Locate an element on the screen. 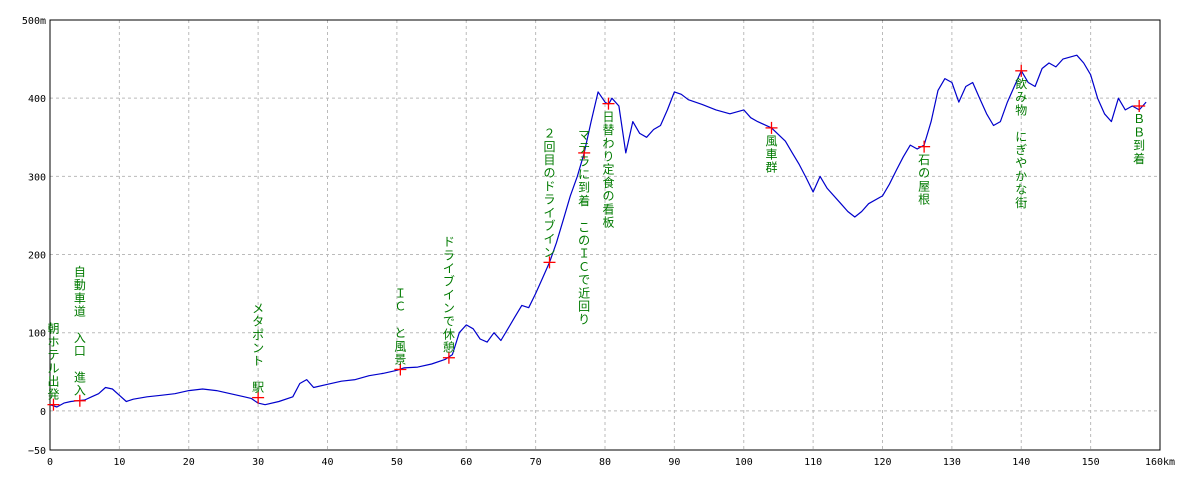 This screenshot has height=480, width=1200. waypoint-label-char: 景 is located at coordinates (400, 359).